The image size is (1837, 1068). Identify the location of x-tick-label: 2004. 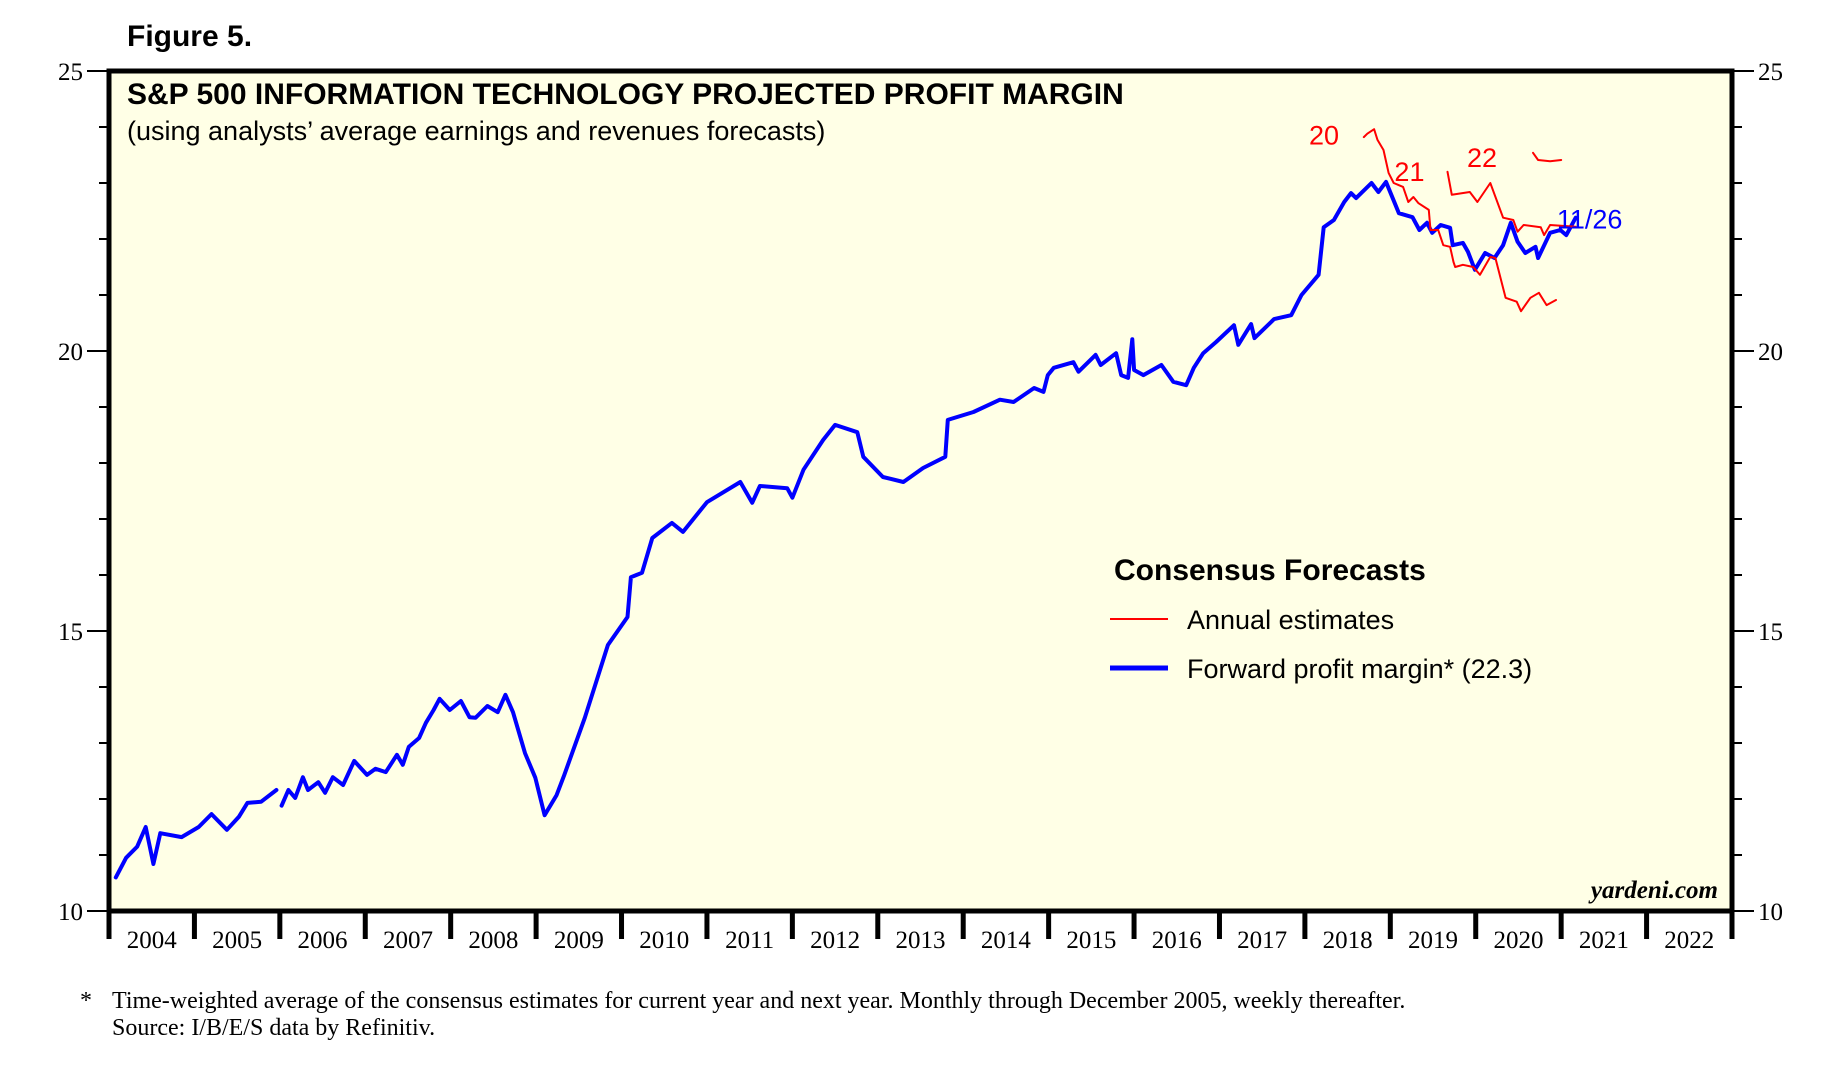
(152, 940).